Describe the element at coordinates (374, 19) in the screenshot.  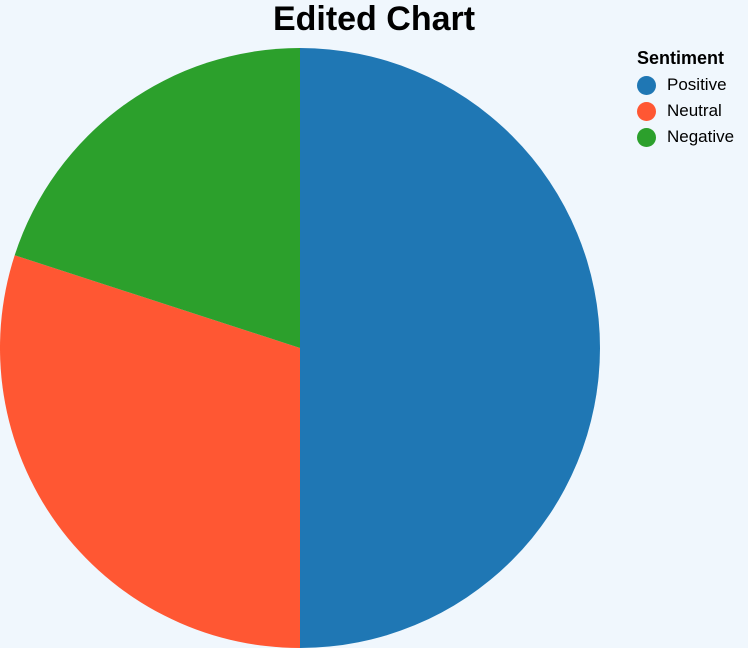
I see `chart-title: Edited Chart` at that location.